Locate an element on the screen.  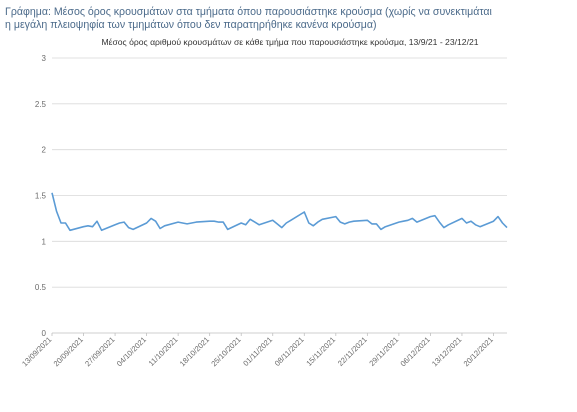
y-tick-label: 1 is located at coordinates (44, 241).